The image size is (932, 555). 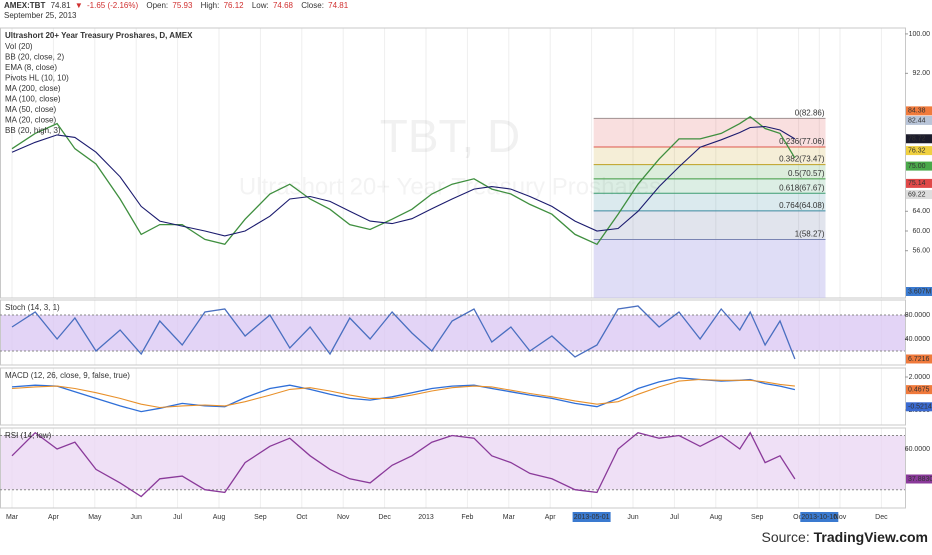 I want to click on watermark-sub: Ultrashort 20+ Year Treasury Proshares, so click(x=450, y=186).